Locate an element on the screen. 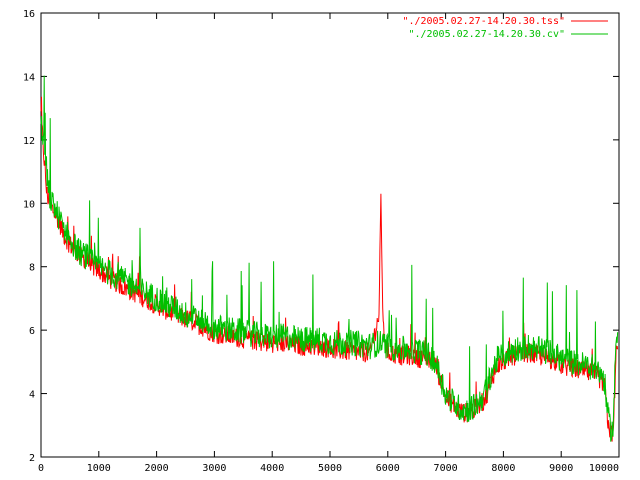  x-tick-label: 6000 is located at coordinates (388, 468).